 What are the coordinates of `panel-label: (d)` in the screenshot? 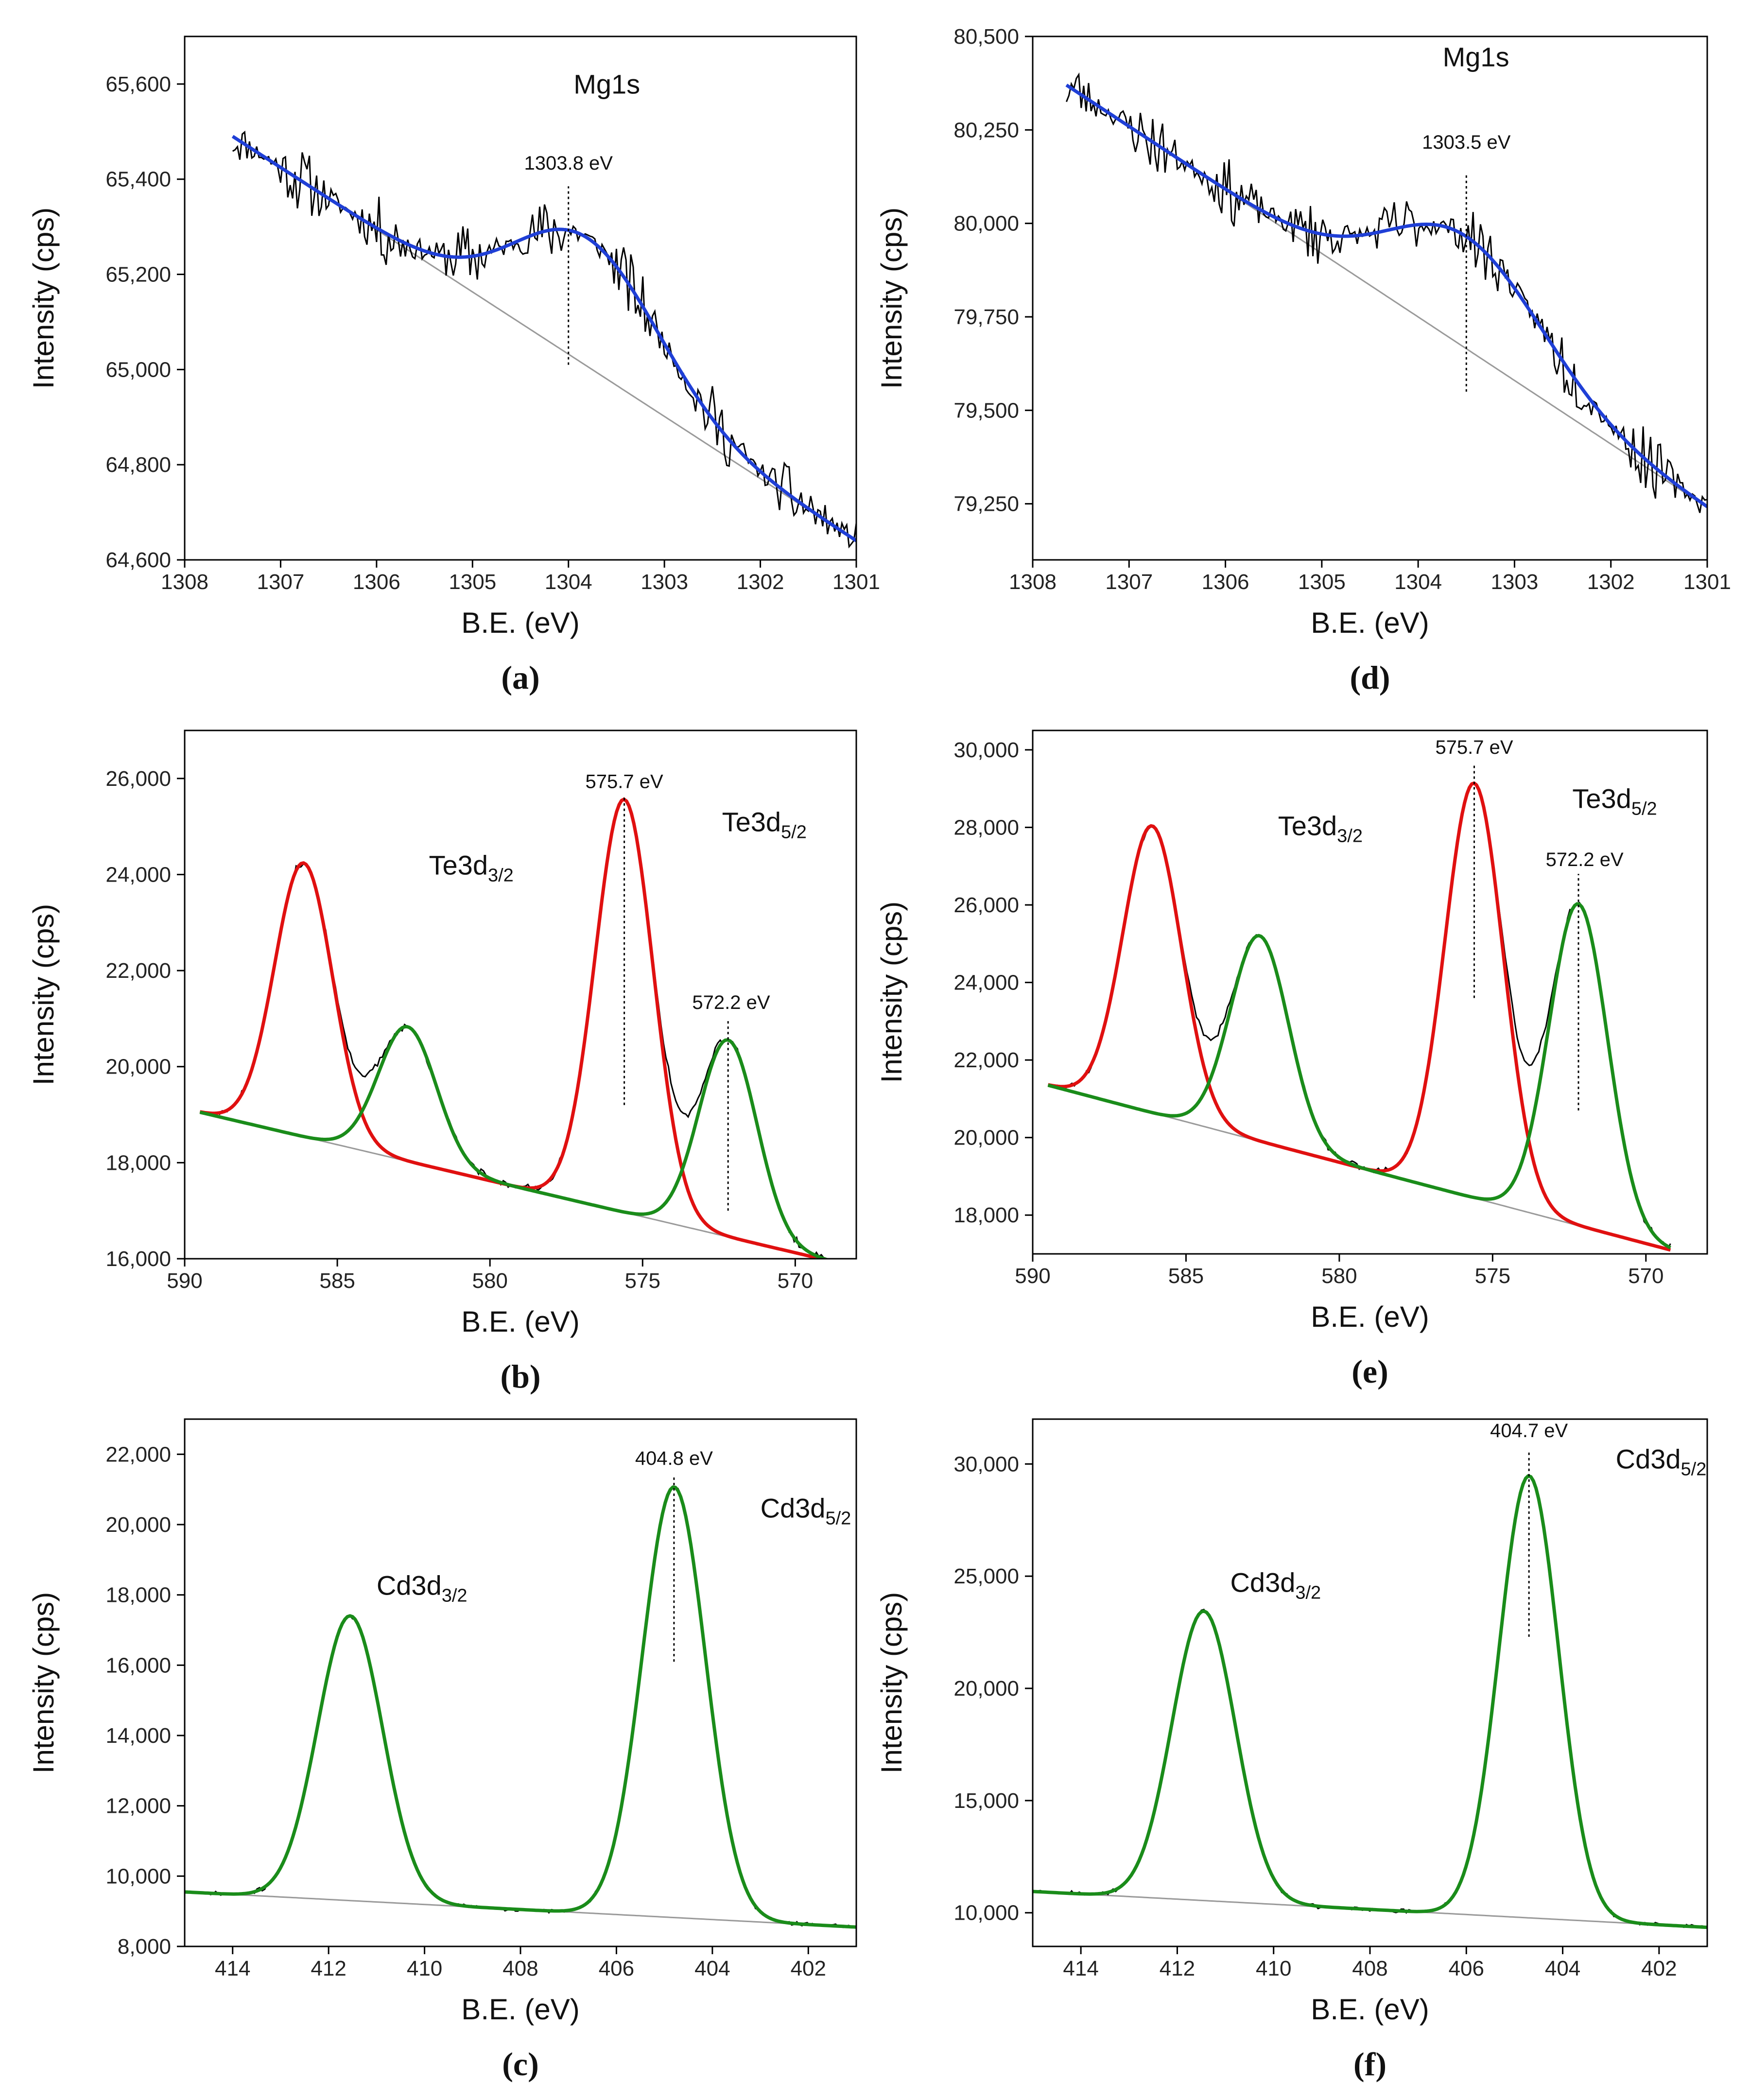 It's located at (1370, 677).